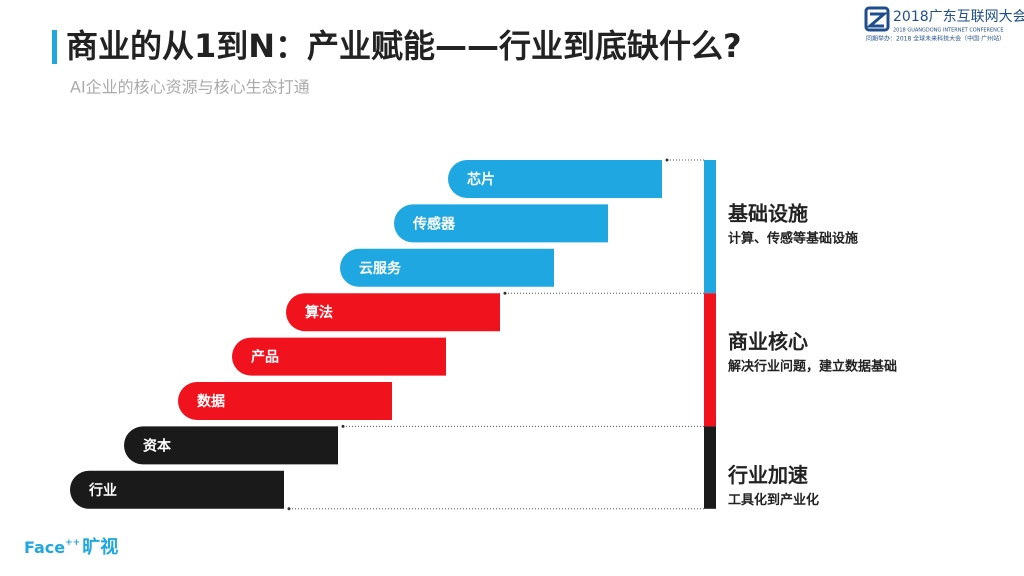  What do you see at coordinates (481, 179) in the screenshot?
I see `bar-label: 芯片` at bounding box center [481, 179].